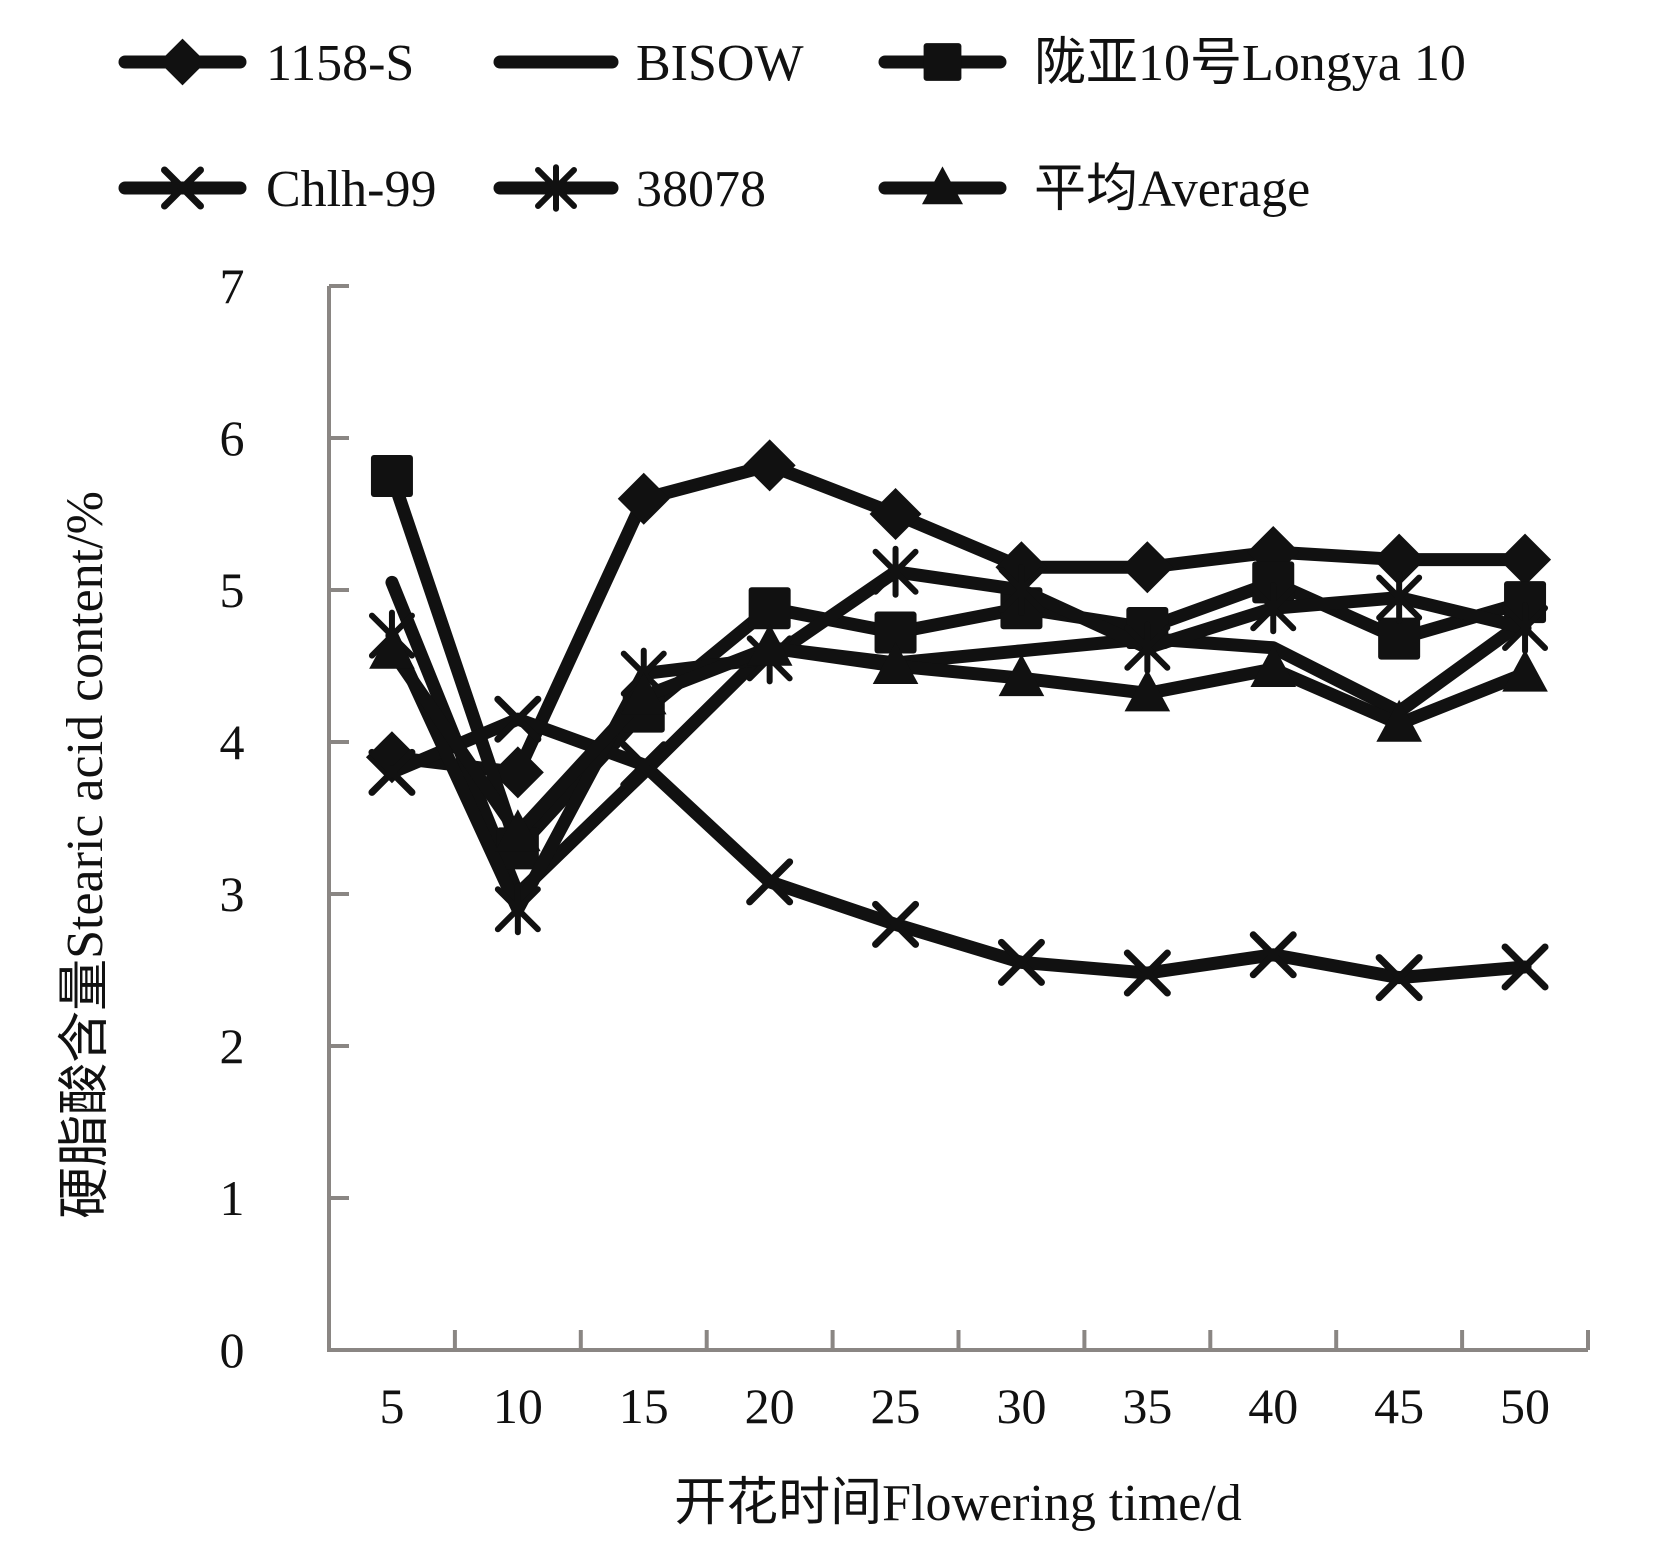  I want to click on legend-item-1158-s: 1158-S, so click(266, 63).